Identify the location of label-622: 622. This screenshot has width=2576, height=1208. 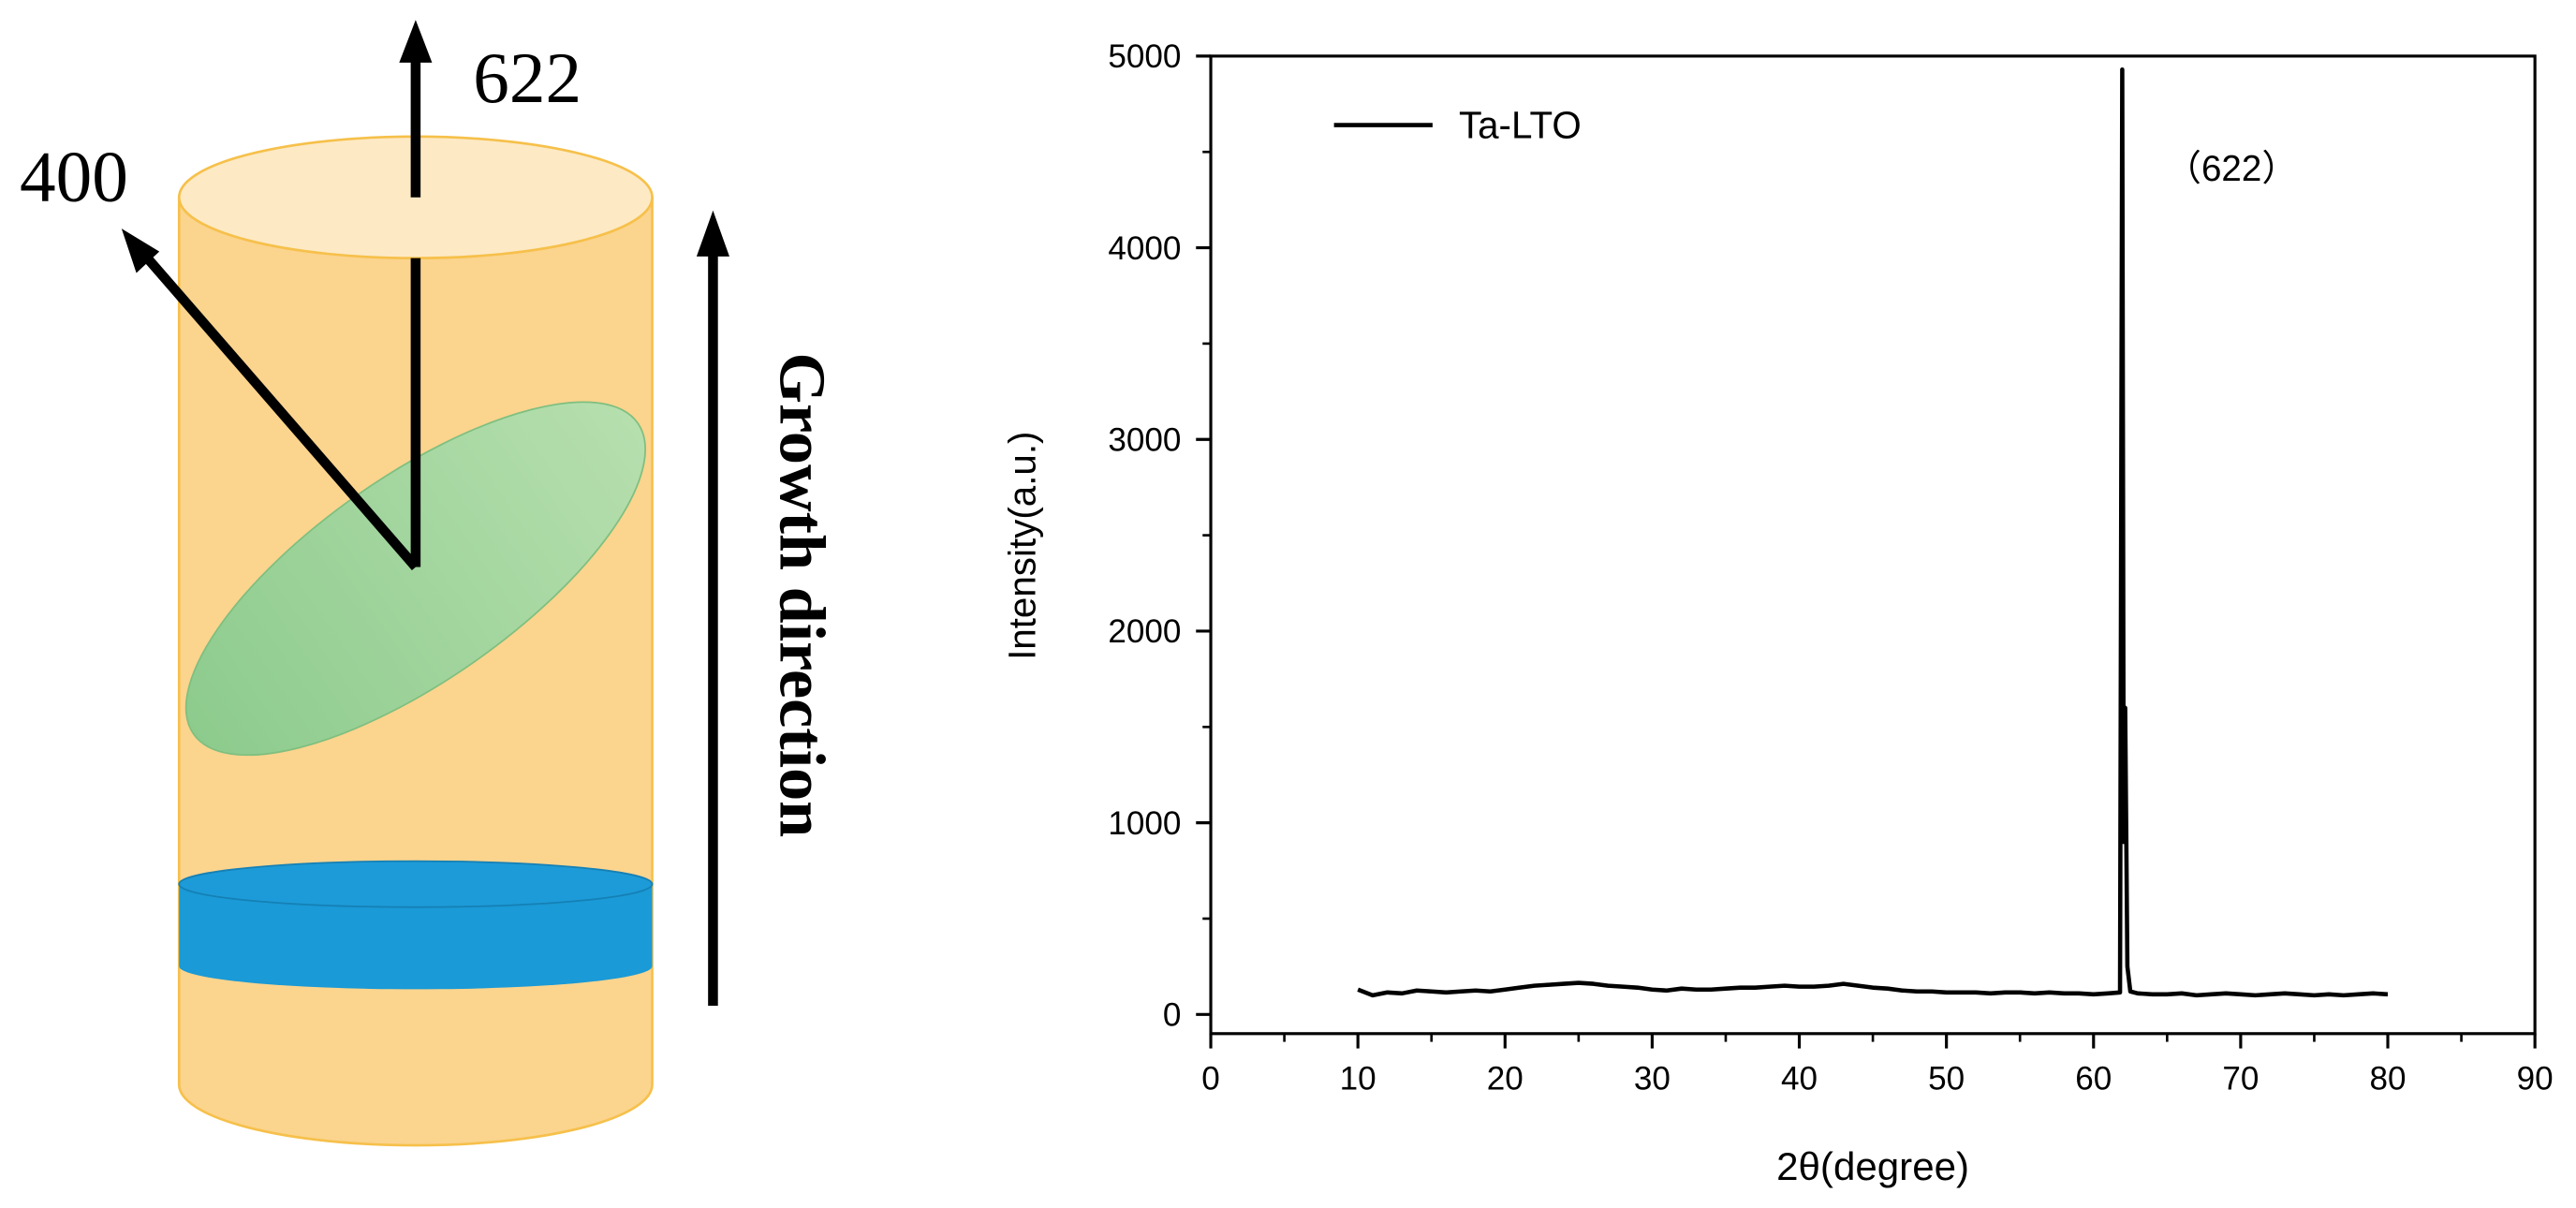
(527, 78).